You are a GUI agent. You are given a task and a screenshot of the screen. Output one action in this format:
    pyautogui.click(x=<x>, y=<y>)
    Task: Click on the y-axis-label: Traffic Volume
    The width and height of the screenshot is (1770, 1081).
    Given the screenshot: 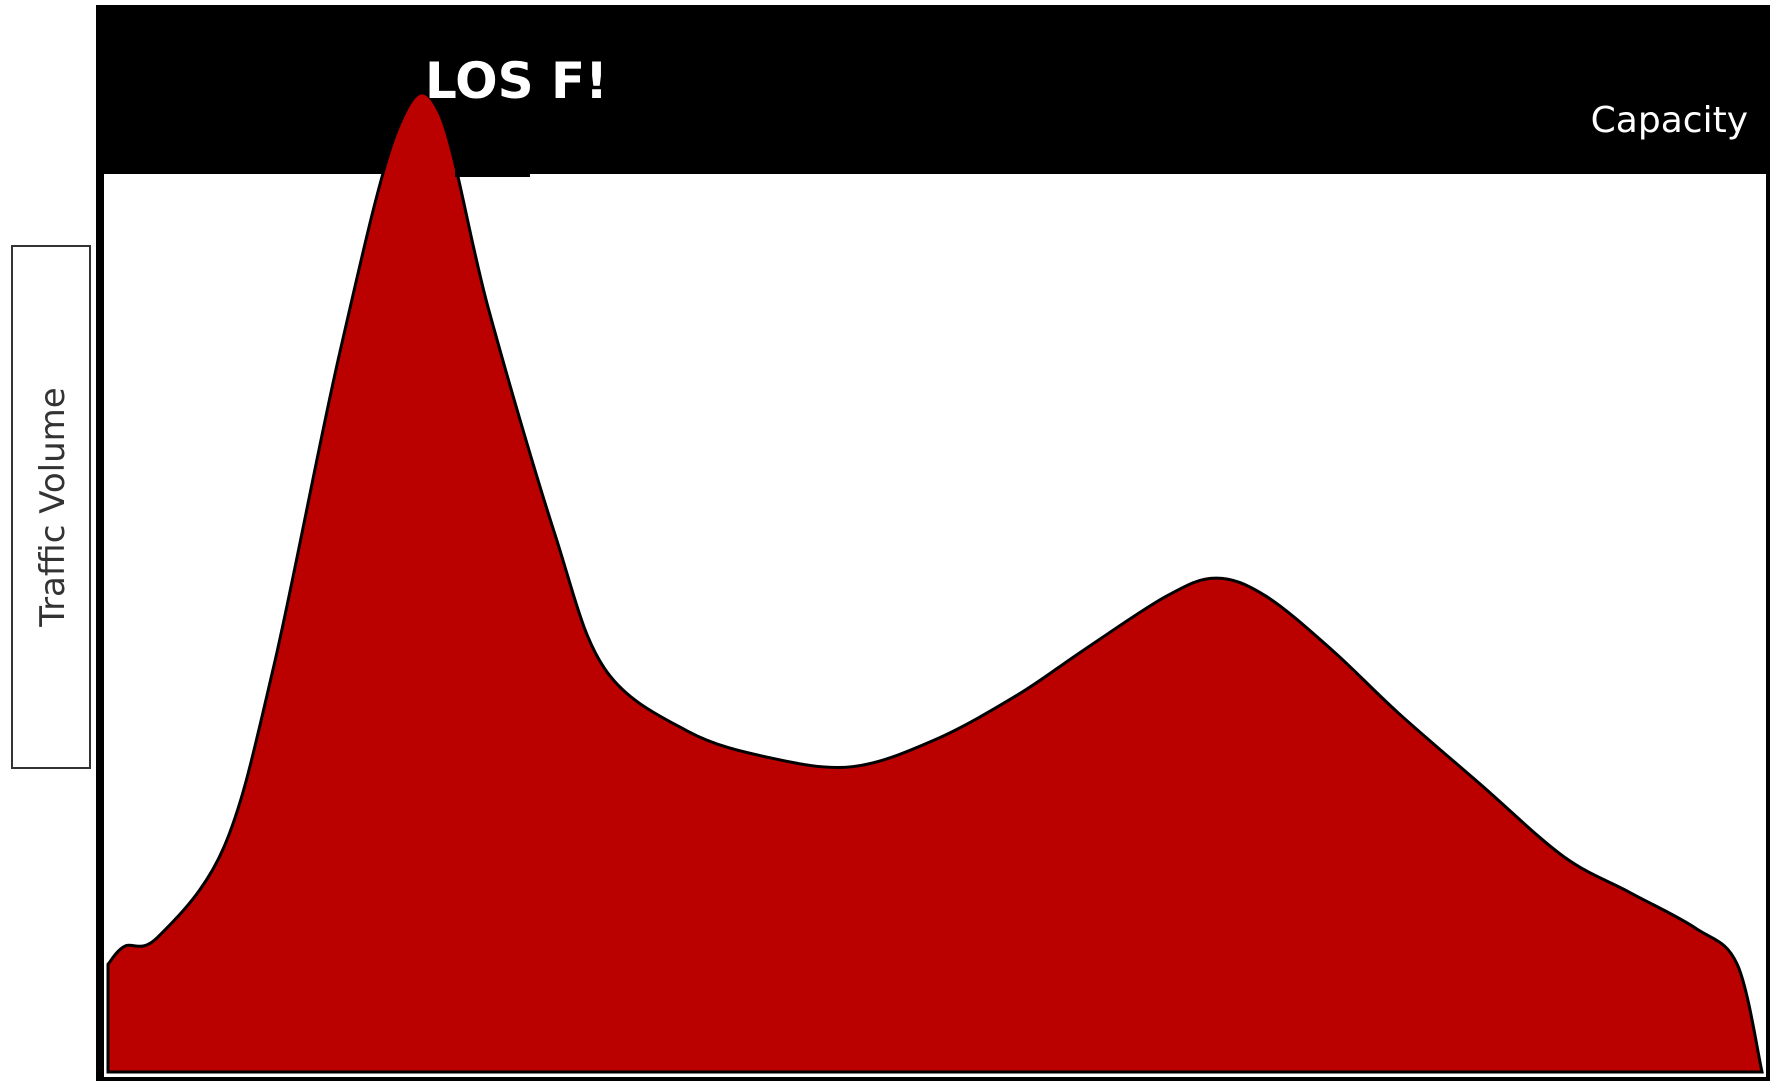 What is the action you would take?
    pyautogui.click(x=53, y=507)
    